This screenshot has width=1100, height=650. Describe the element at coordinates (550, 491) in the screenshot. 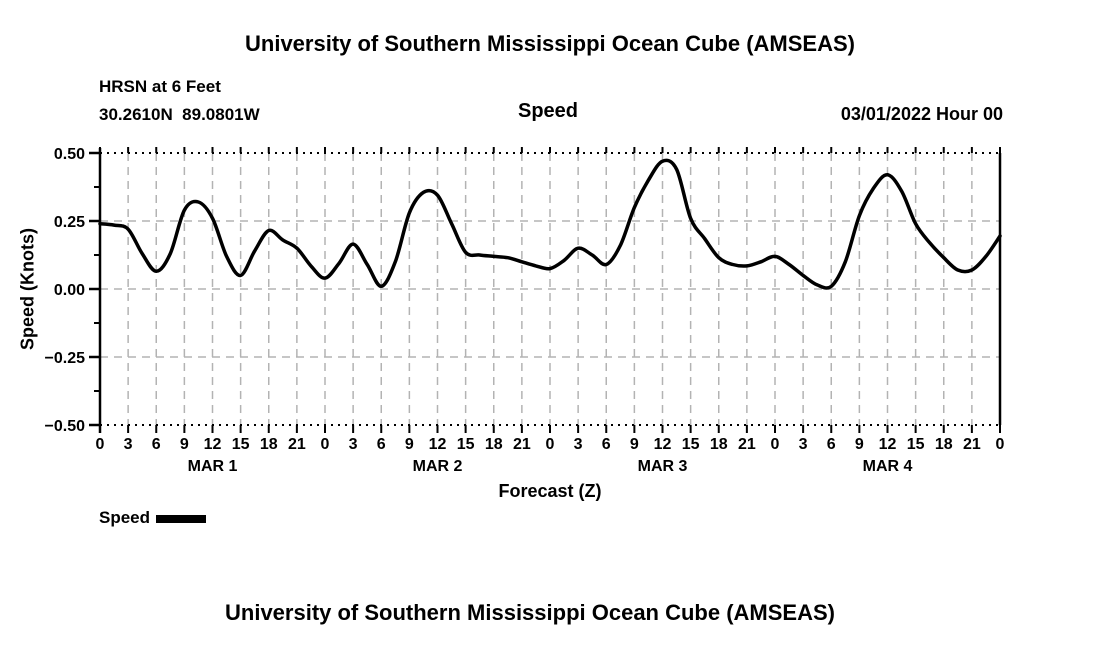

I see `x-axis-title: Forecast (Z)` at that location.